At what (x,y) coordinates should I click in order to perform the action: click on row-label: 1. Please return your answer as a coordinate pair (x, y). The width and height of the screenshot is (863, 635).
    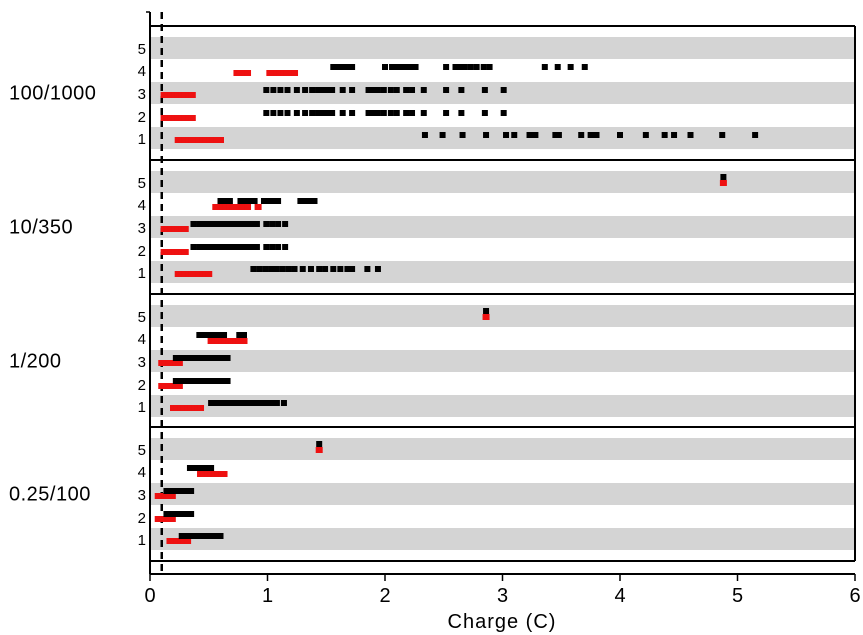
    Looking at the image, I should click on (142, 407).